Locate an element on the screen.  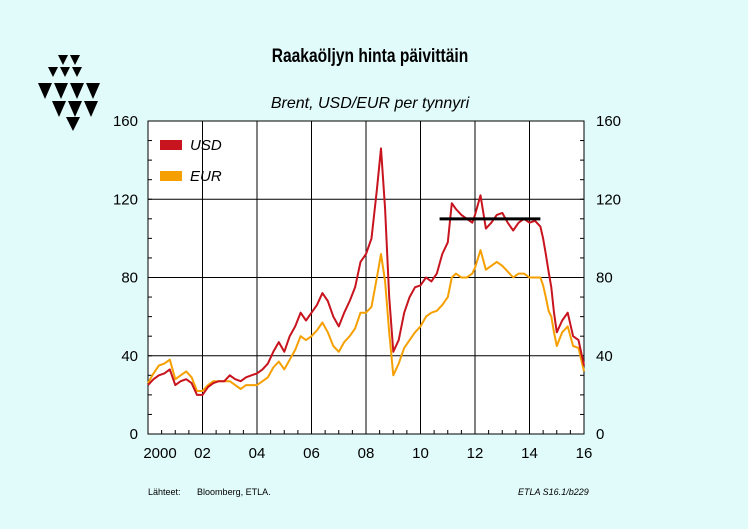
etla-logo is located at coordinates (70, 93).